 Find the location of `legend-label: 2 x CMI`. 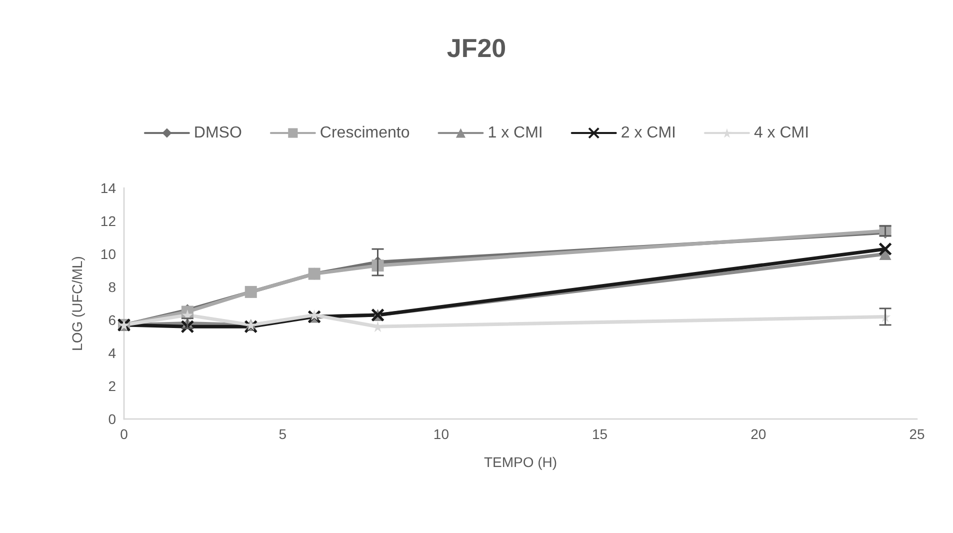

legend-label: 2 x CMI is located at coordinates (648, 133).